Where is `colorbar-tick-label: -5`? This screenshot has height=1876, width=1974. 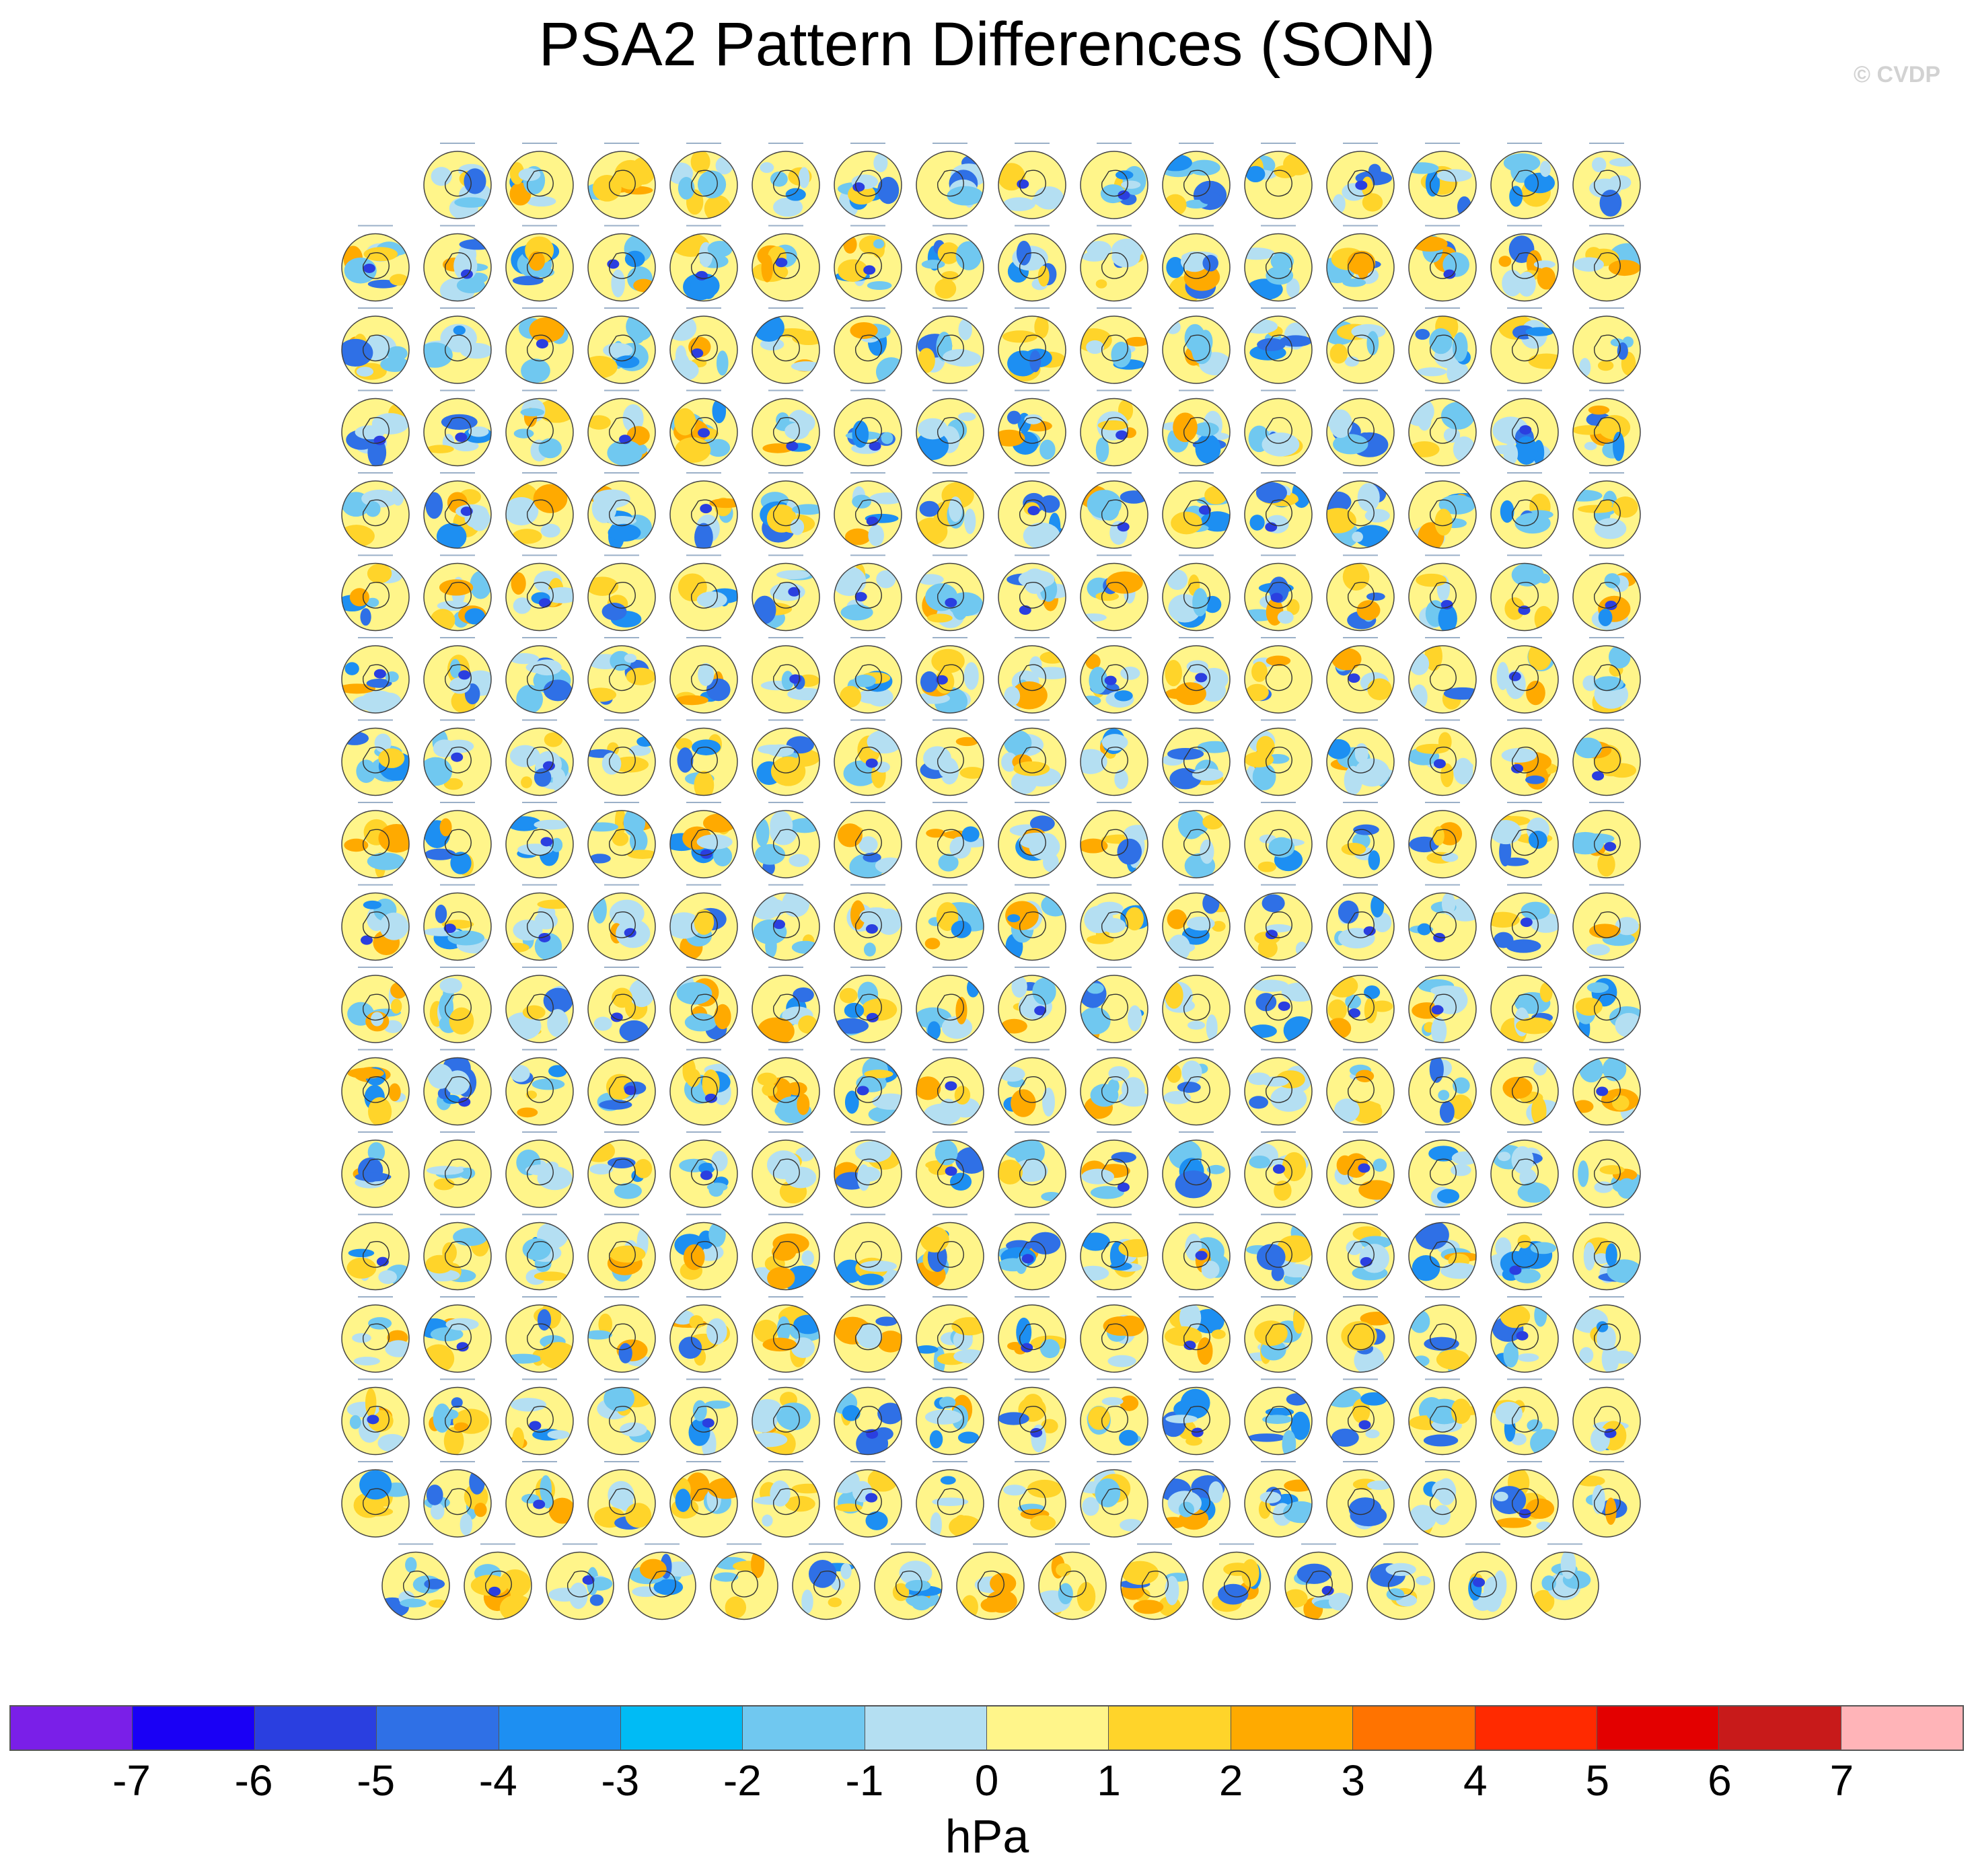
colorbar-tick-label: -5 is located at coordinates (376, 1781).